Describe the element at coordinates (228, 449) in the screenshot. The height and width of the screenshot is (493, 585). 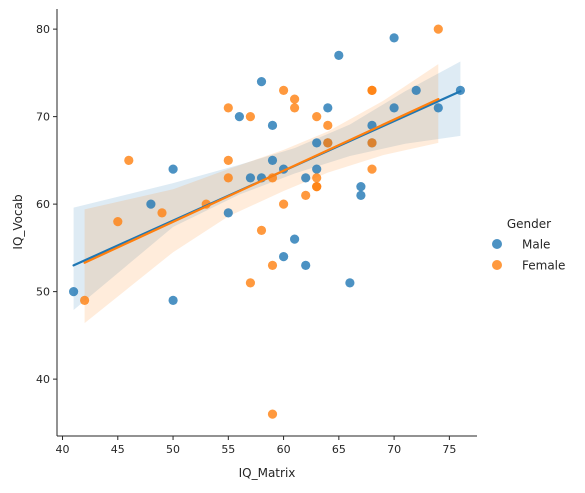
I see `x-tick-label: 55` at that location.